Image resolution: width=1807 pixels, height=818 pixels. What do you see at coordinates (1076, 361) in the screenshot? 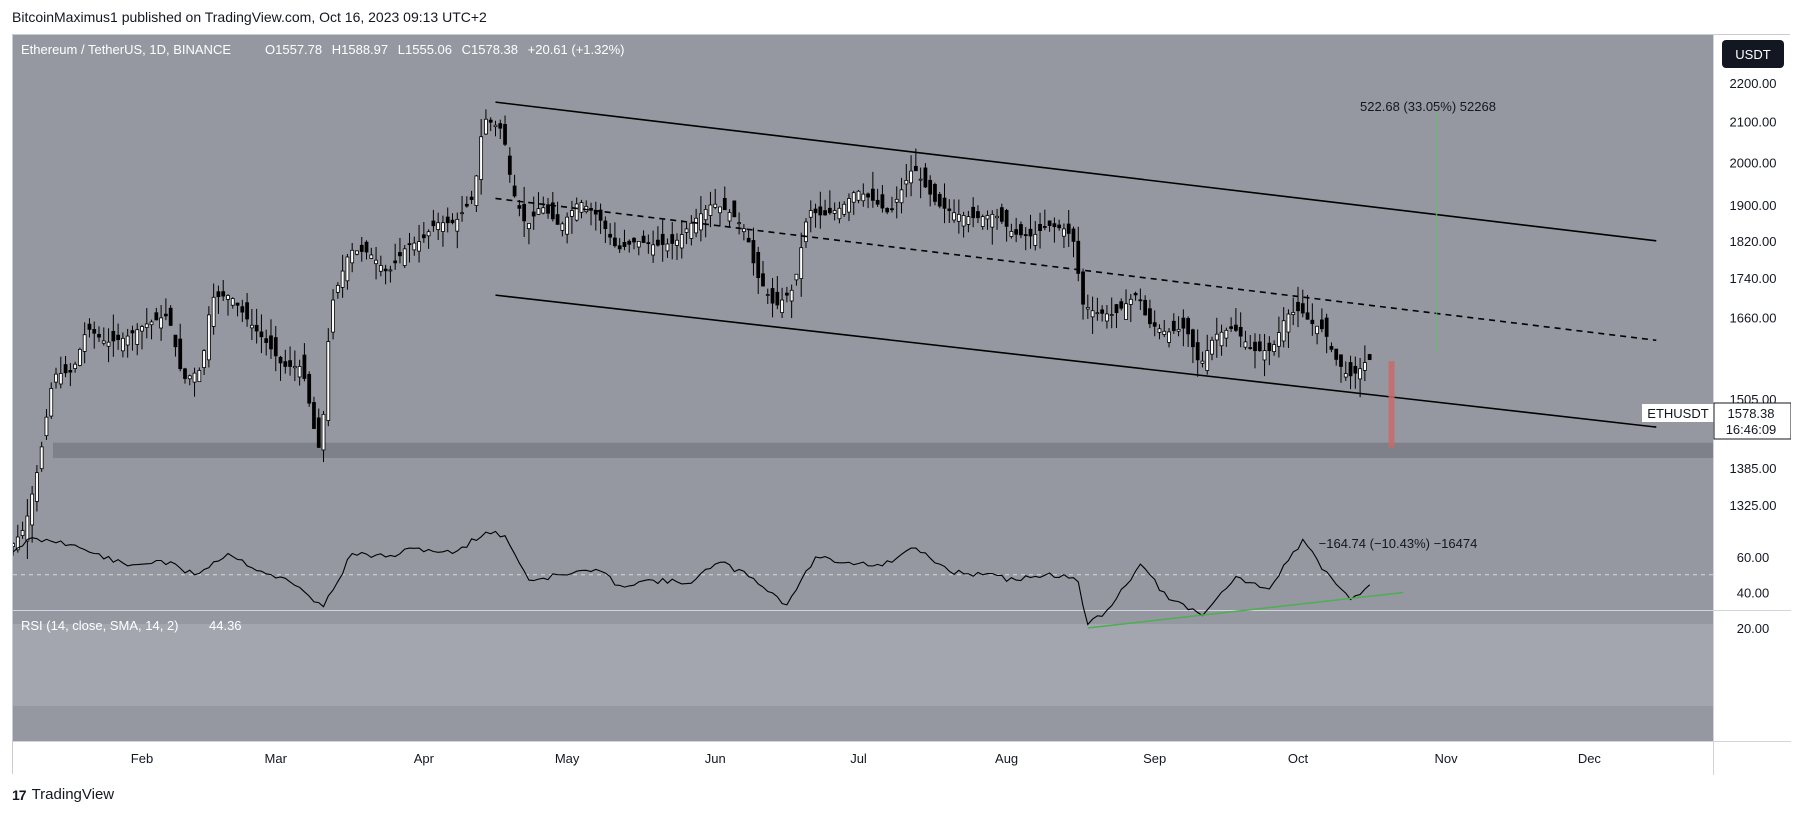
I see `channel-lower-line` at bounding box center [1076, 361].